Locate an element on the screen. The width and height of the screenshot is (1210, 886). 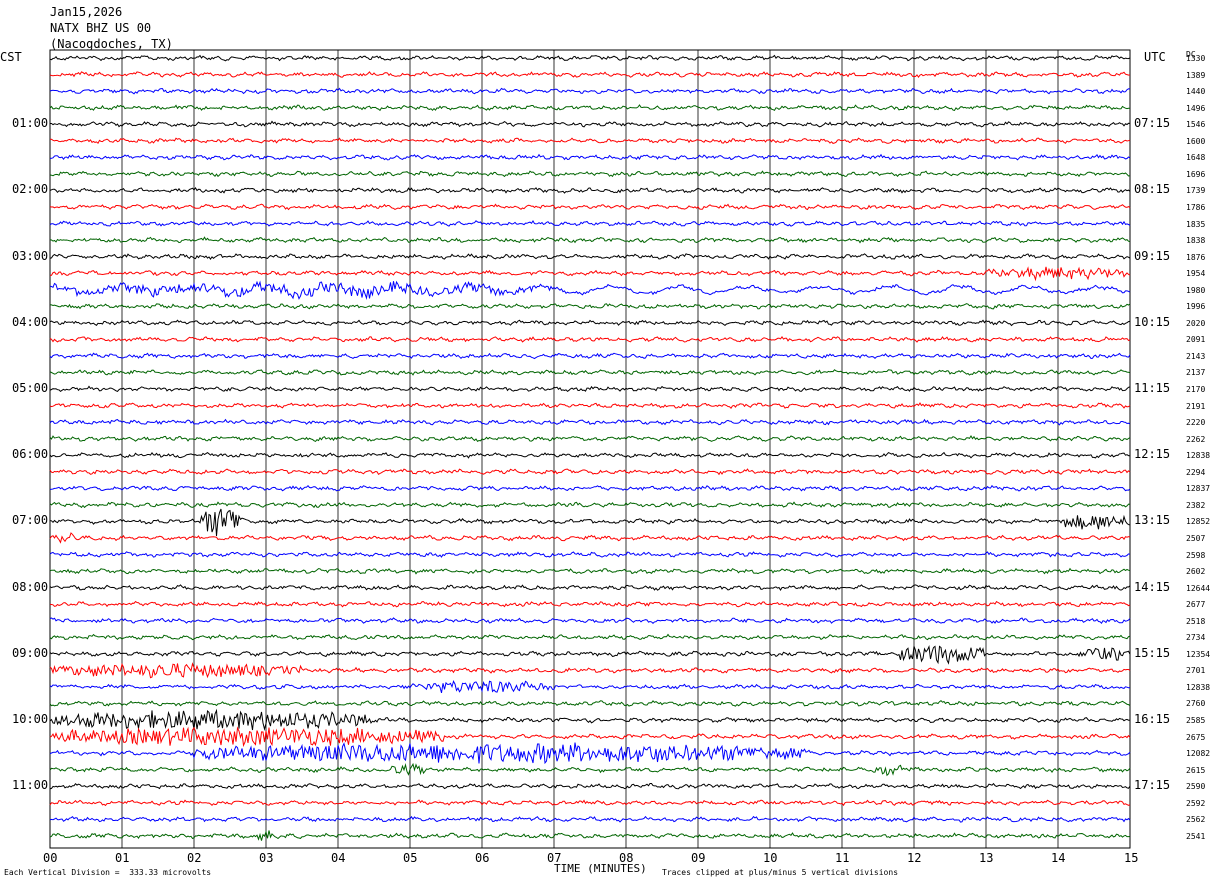
date-label: Jan15,2026 is located at coordinates (86, 12).